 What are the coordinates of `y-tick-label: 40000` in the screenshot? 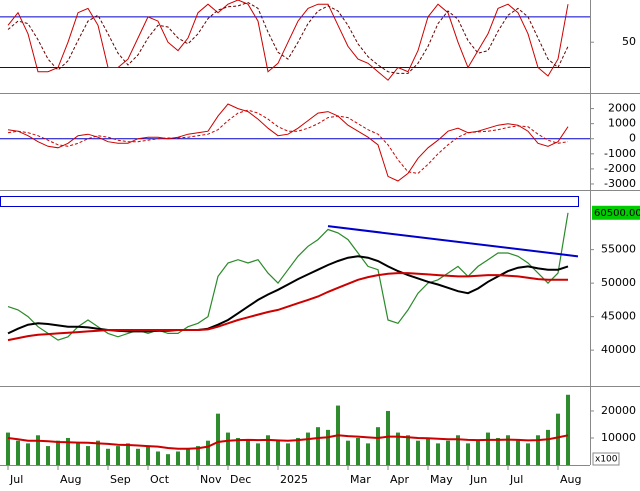 It's located at (618, 349).